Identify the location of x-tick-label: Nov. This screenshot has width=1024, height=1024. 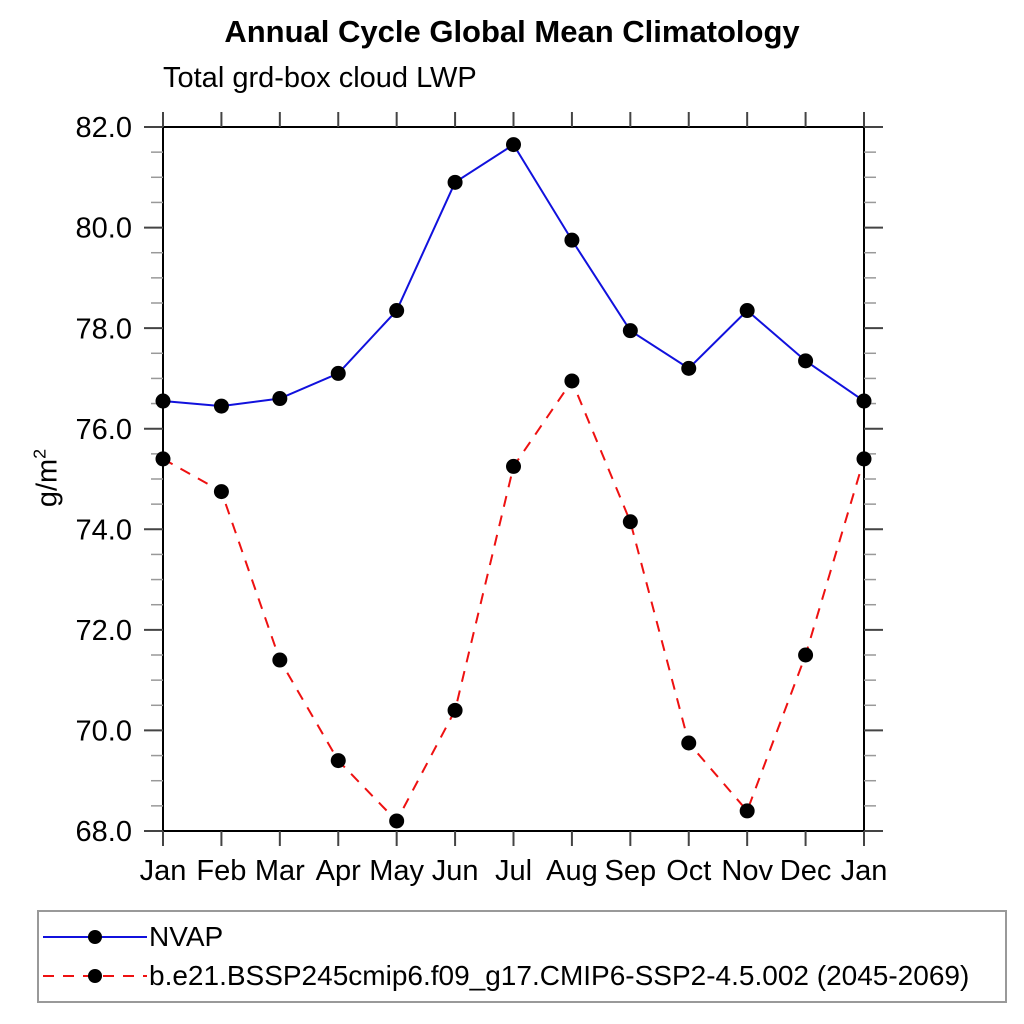
(747, 871).